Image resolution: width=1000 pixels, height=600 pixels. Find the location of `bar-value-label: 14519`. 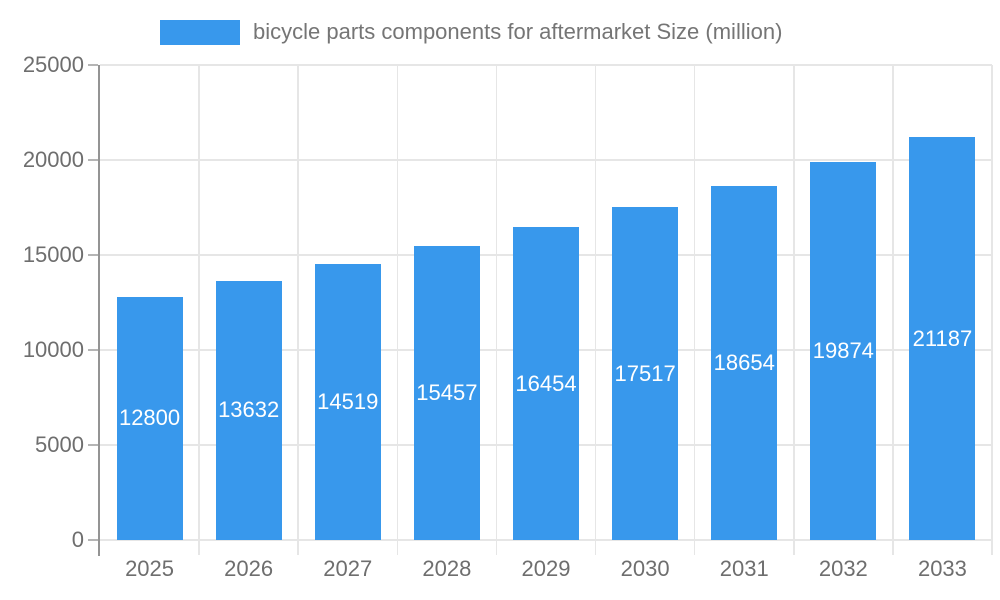

bar-value-label: 14519 is located at coordinates (348, 402).